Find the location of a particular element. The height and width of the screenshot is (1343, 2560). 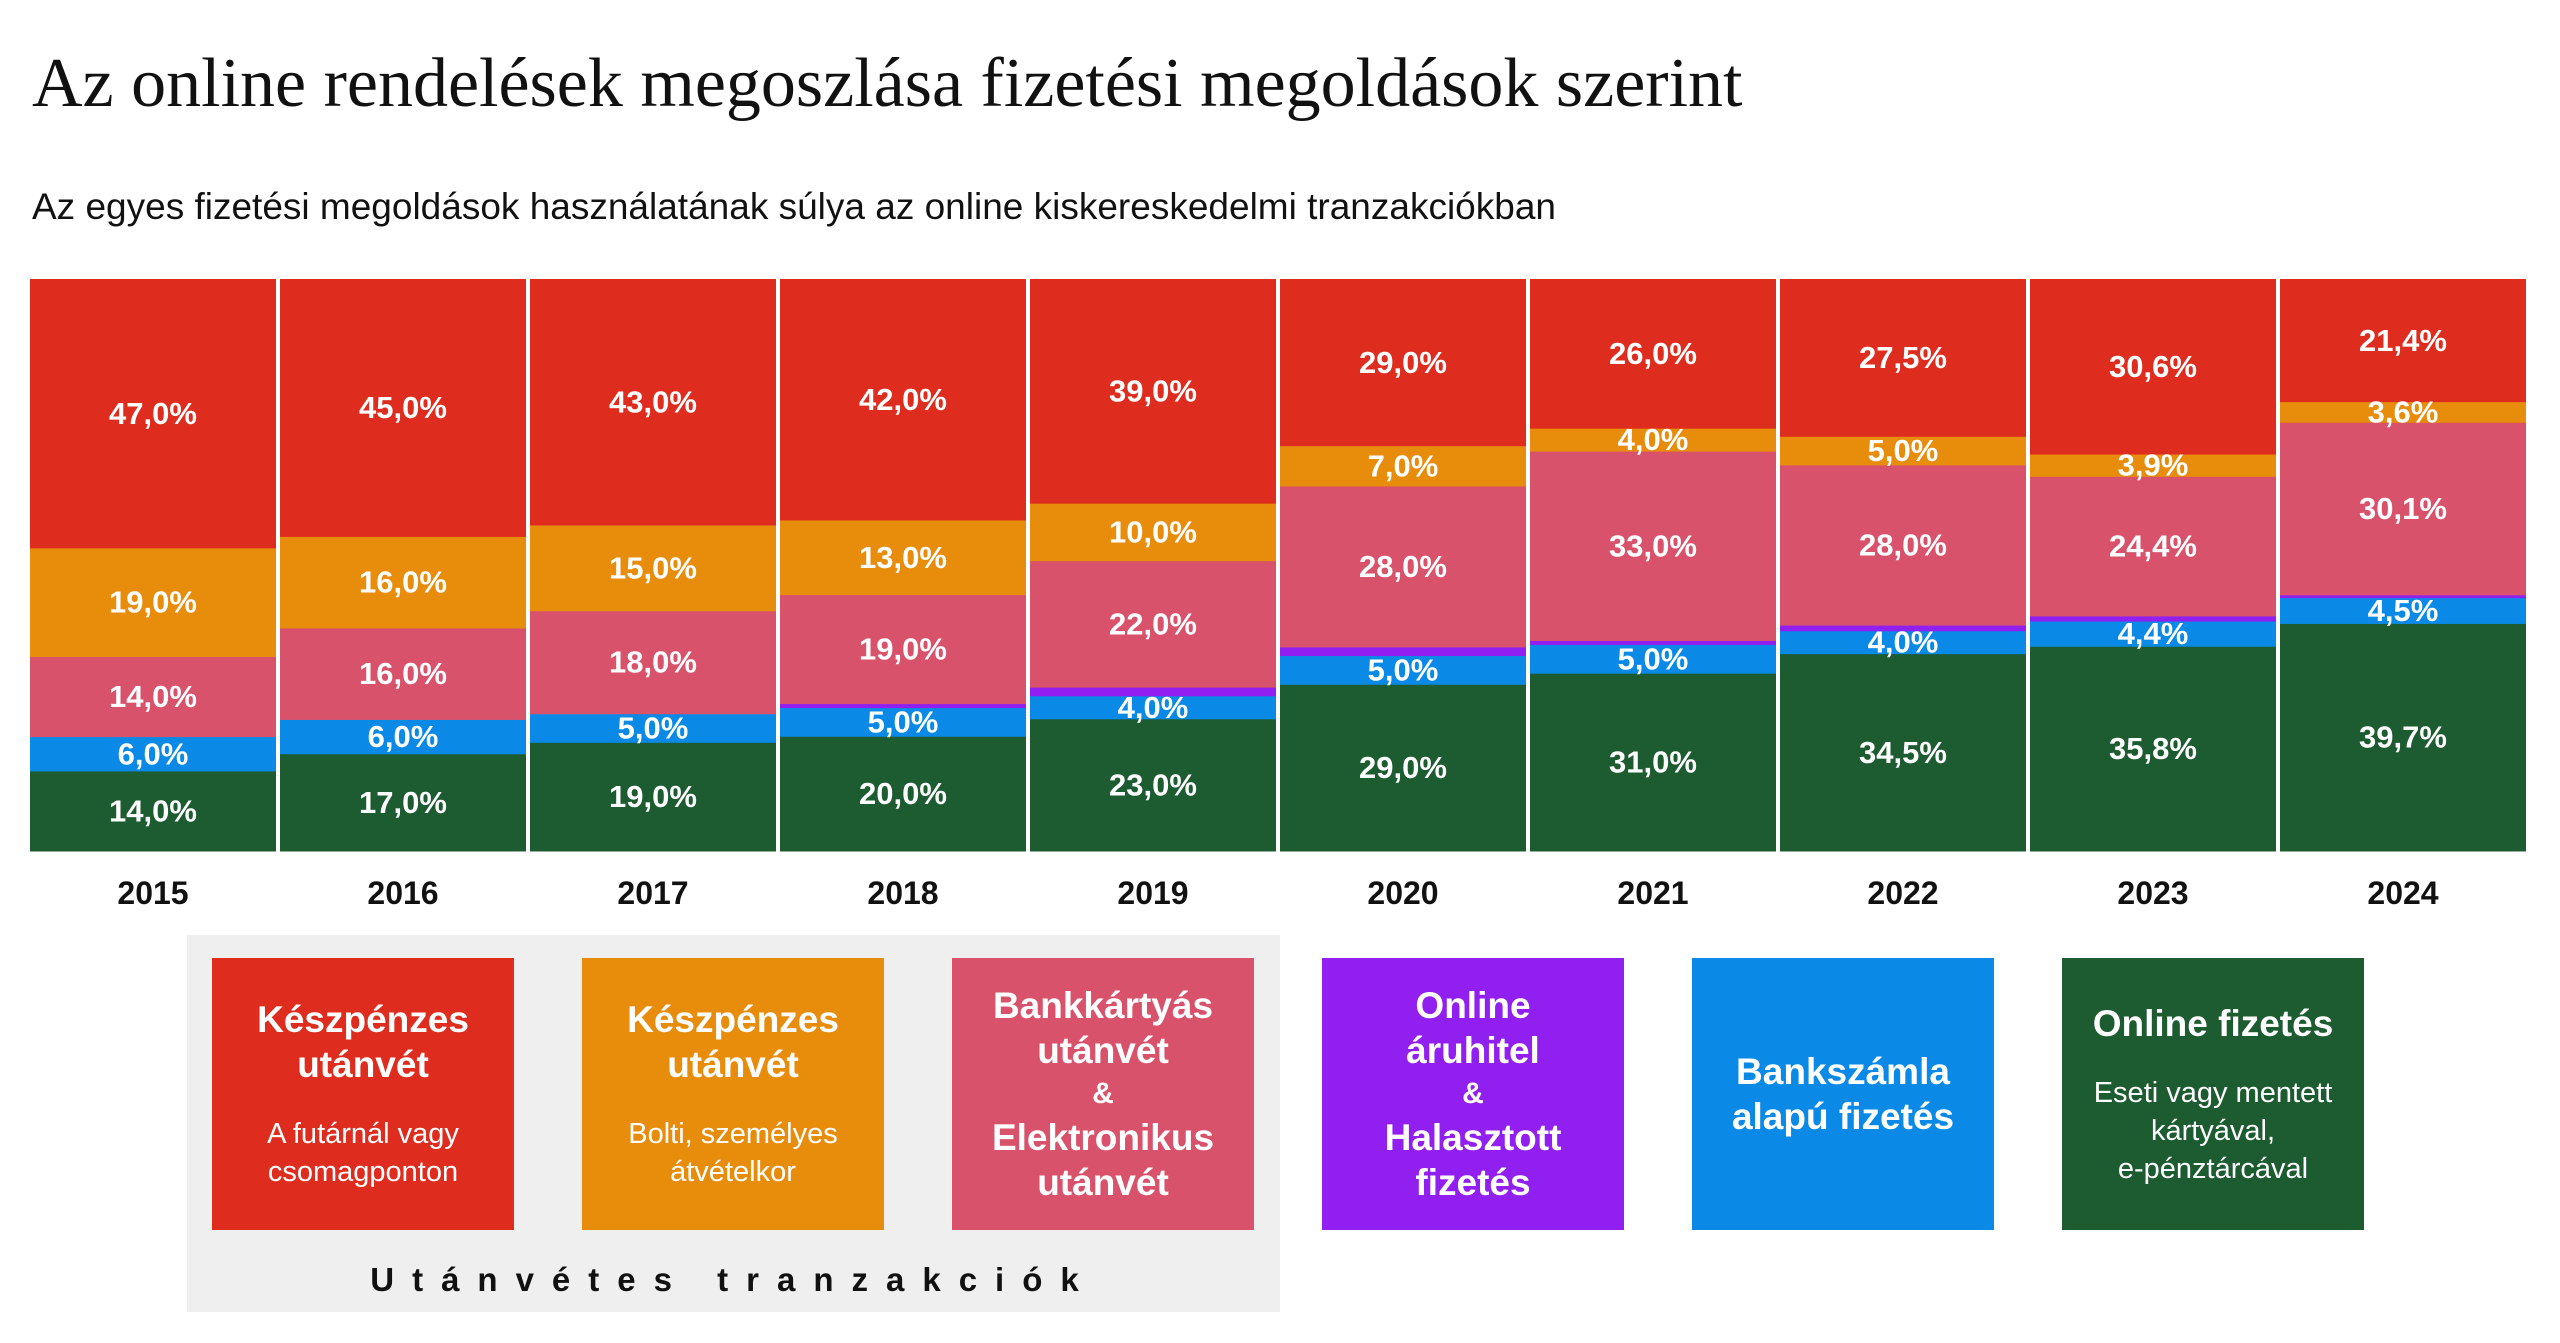

bar-segment-bank_account-2015 is located at coordinates (153, 754).